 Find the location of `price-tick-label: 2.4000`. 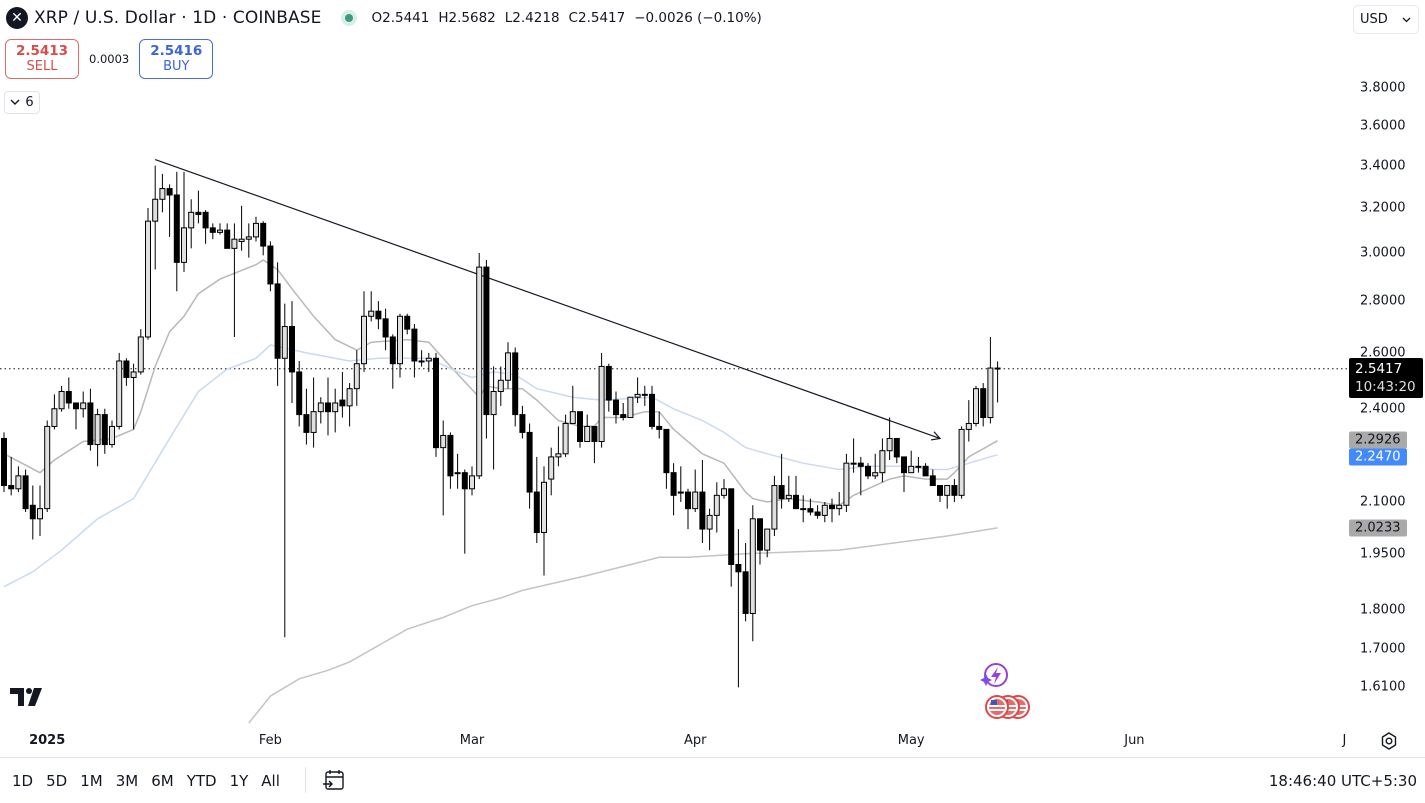

price-tick-label: 2.4000 is located at coordinates (1383, 409).